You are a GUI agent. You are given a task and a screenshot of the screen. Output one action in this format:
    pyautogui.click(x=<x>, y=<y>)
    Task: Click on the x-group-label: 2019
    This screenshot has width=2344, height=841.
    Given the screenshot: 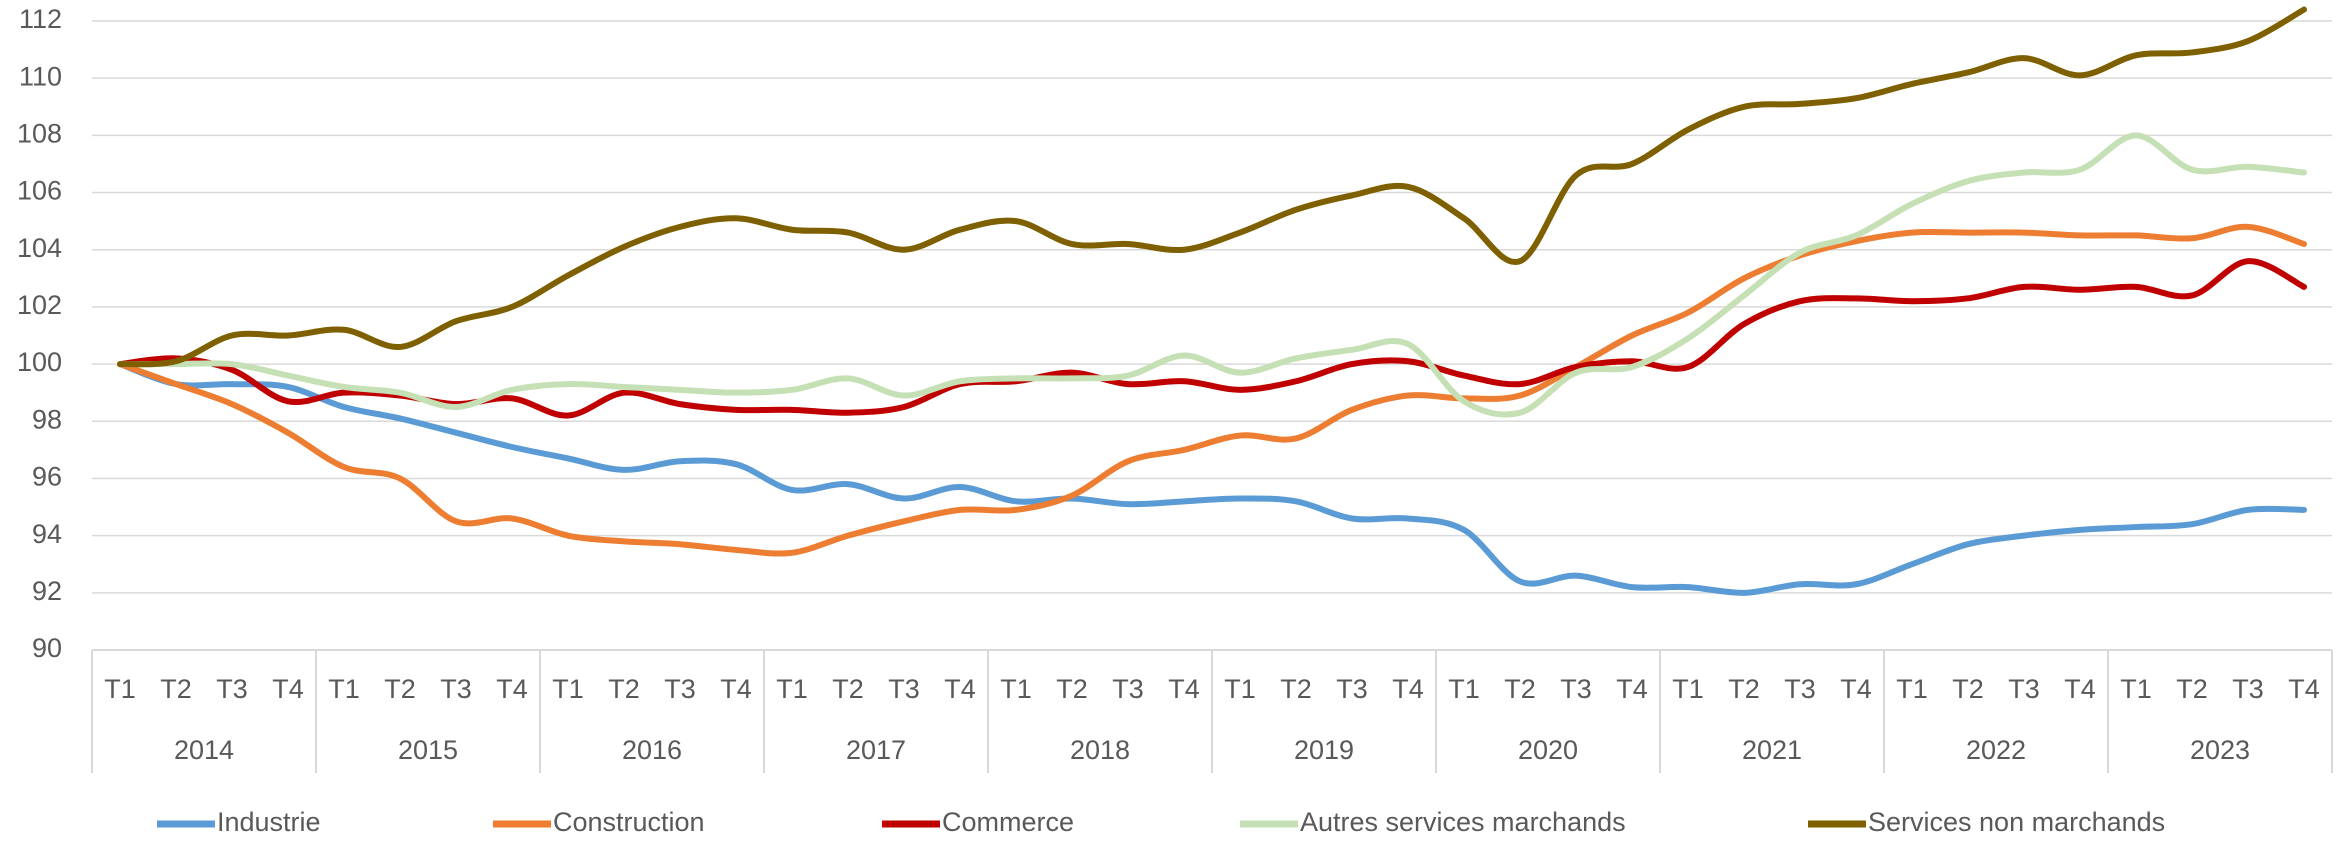 What is the action you would take?
    pyautogui.click(x=1324, y=750)
    